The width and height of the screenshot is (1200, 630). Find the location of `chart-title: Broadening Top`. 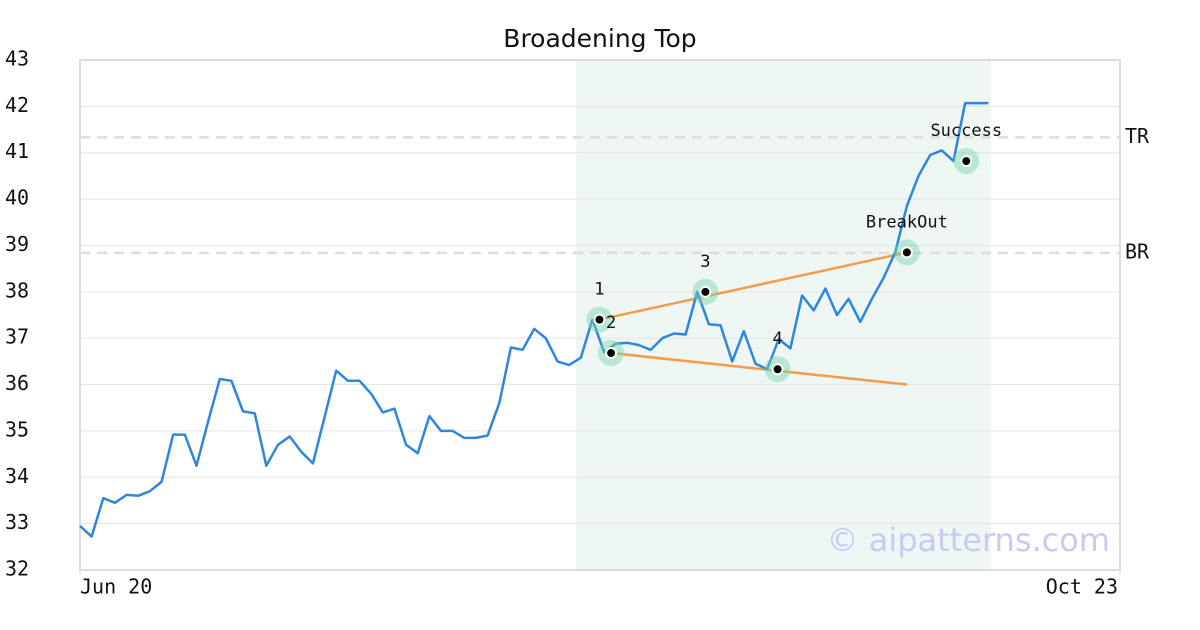

chart-title: Broadening Top is located at coordinates (599, 38).